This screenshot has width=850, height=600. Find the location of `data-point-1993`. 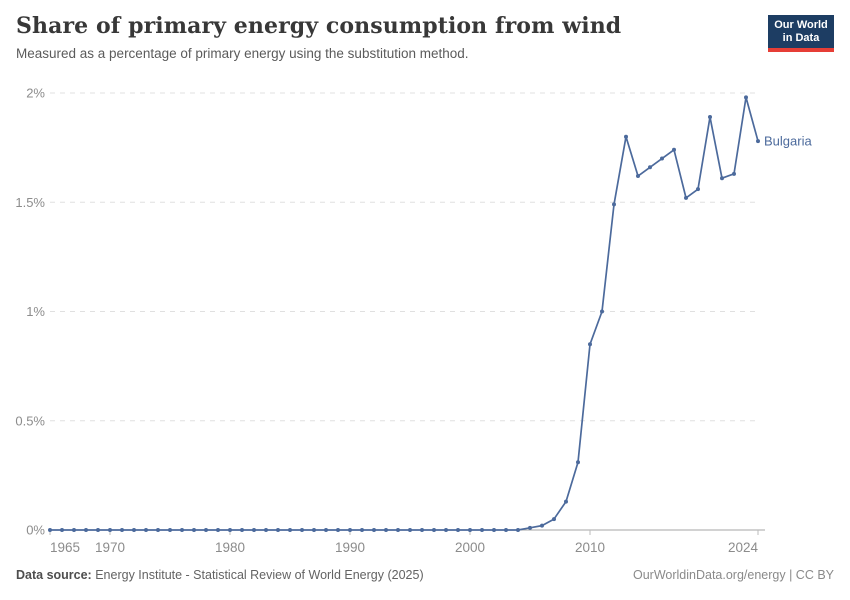

data-point-1993 is located at coordinates (386, 530).